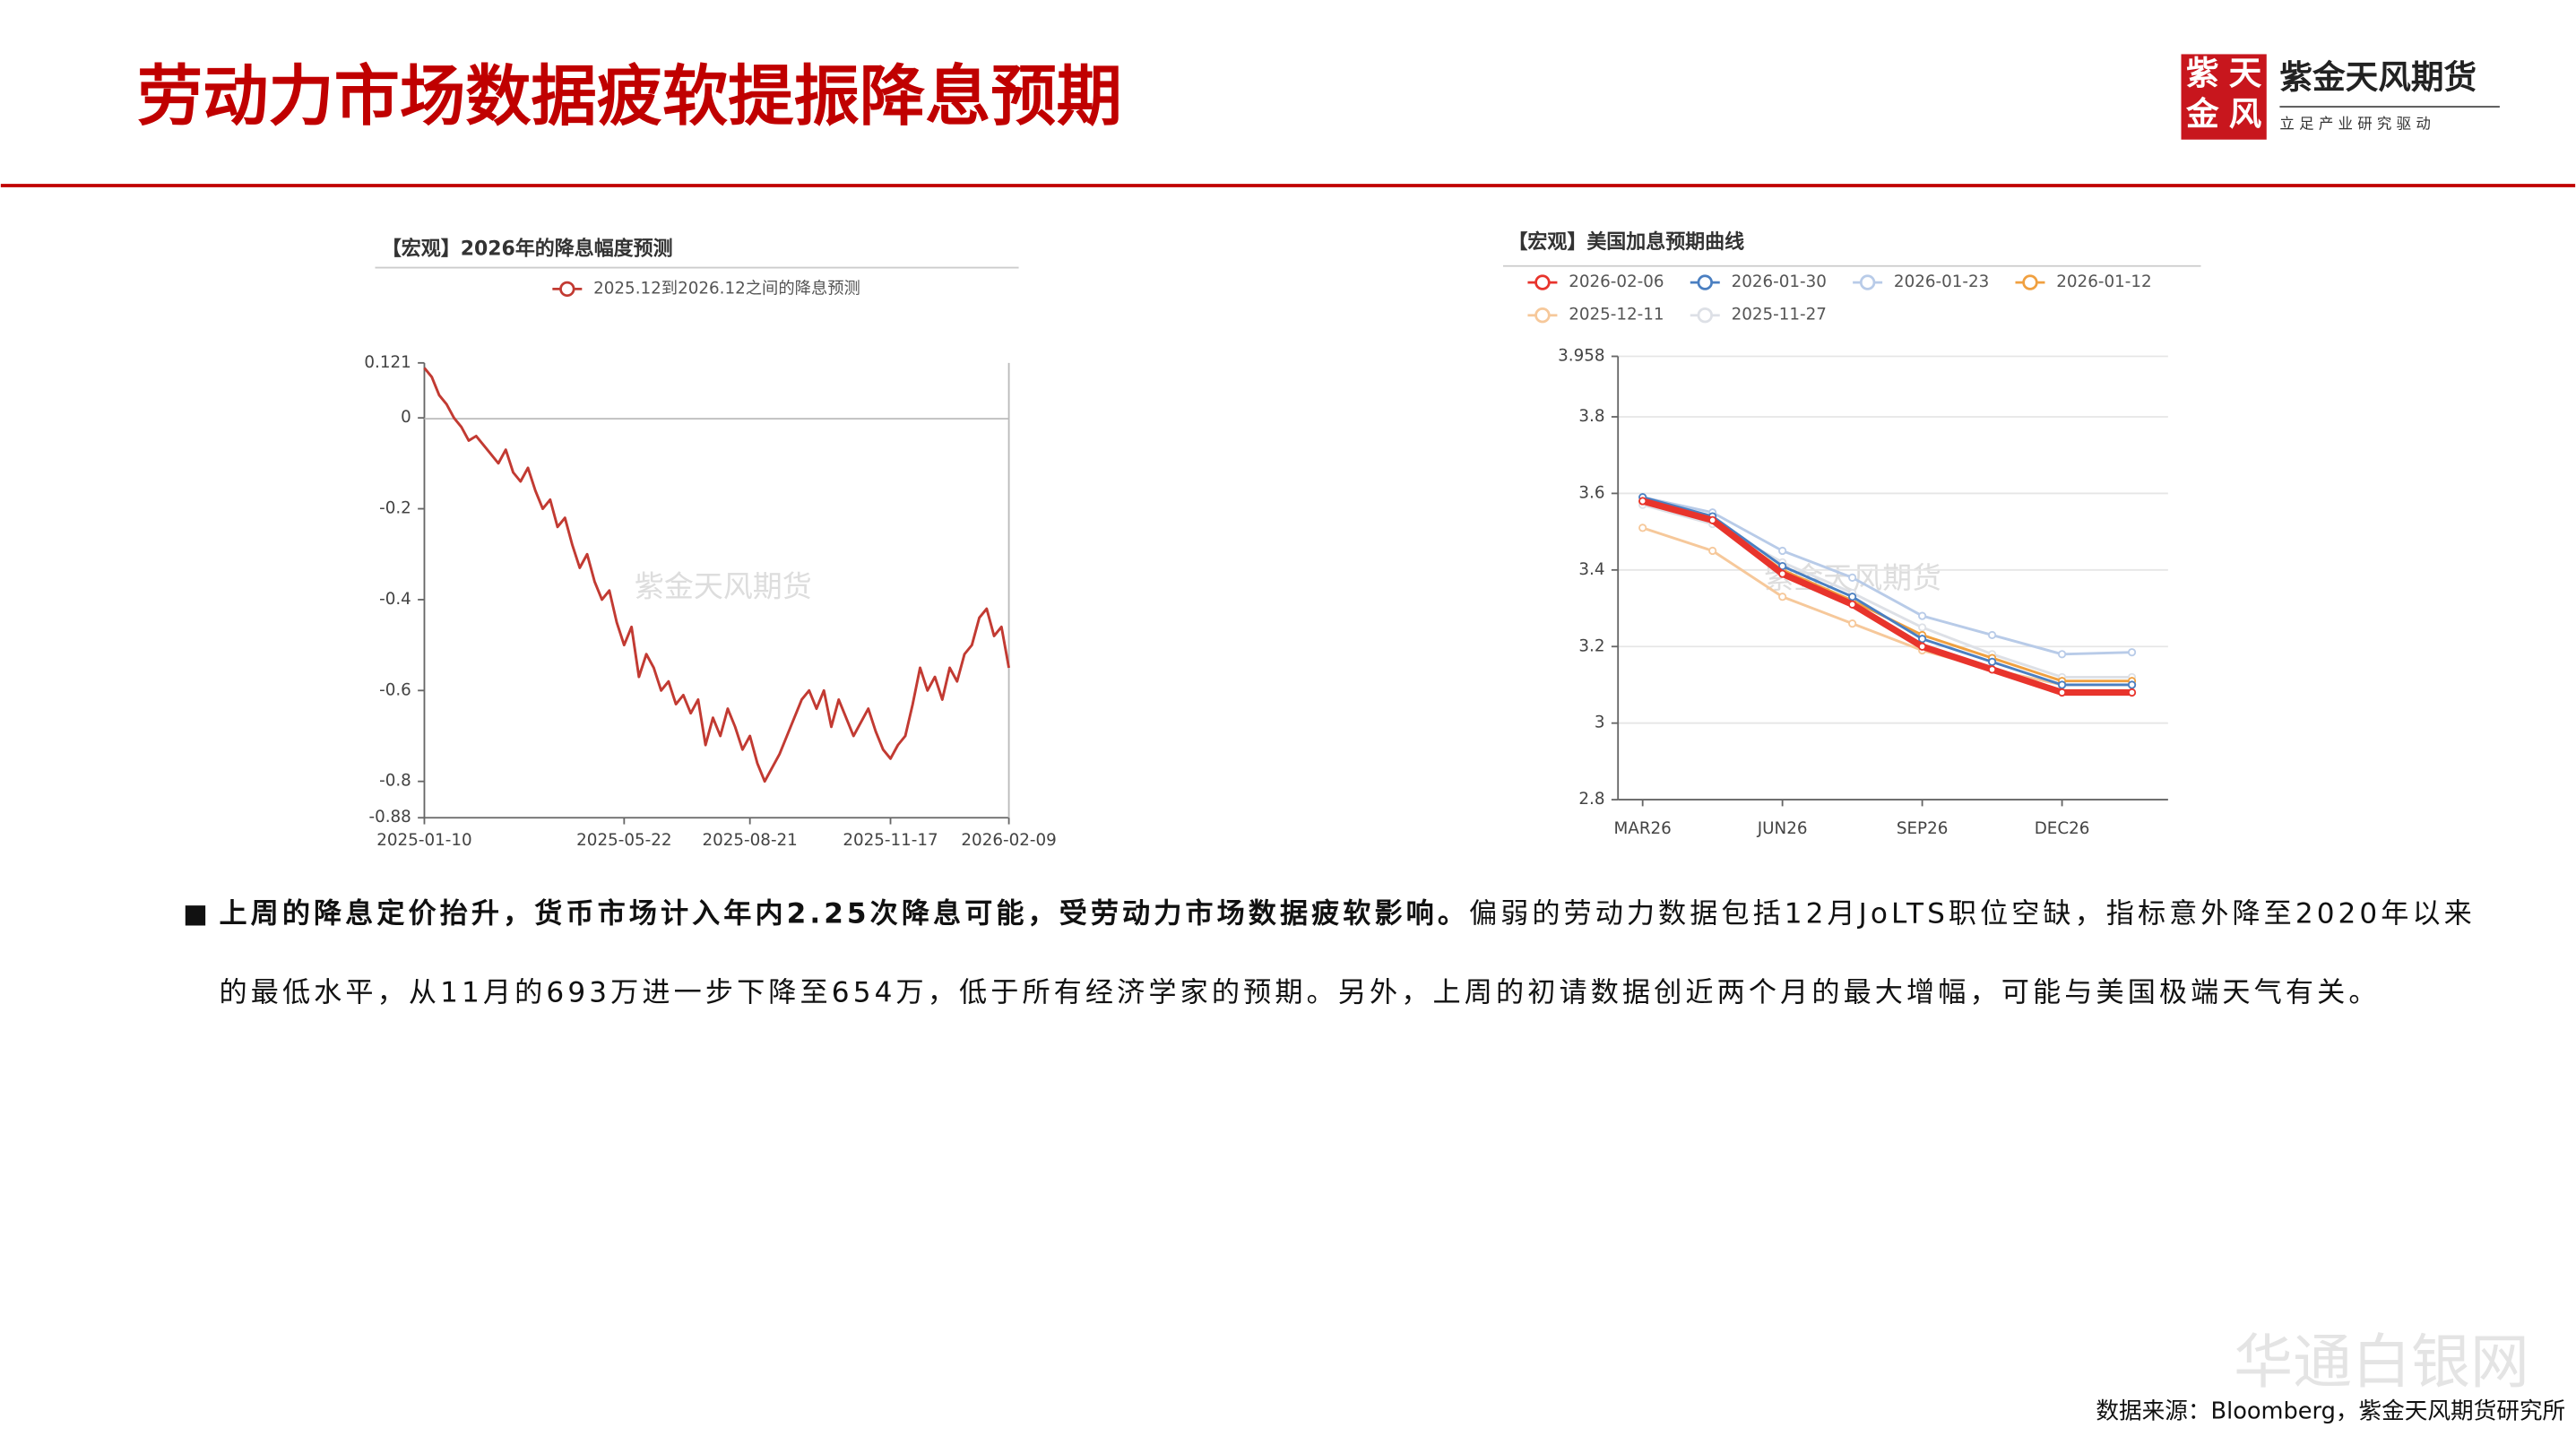  I want to click on y-tick-label: -0.8, so click(395, 781).